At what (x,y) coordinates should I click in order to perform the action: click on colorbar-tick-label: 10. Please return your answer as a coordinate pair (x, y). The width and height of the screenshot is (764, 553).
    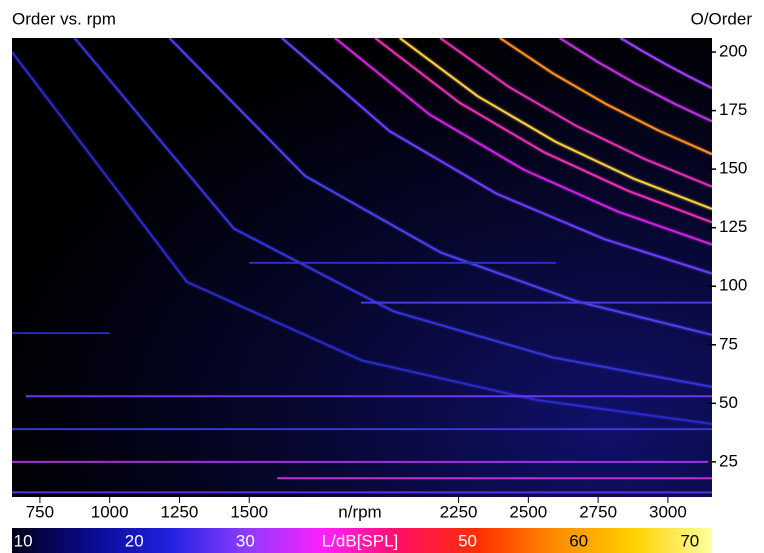
    Looking at the image, I should click on (23, 540).